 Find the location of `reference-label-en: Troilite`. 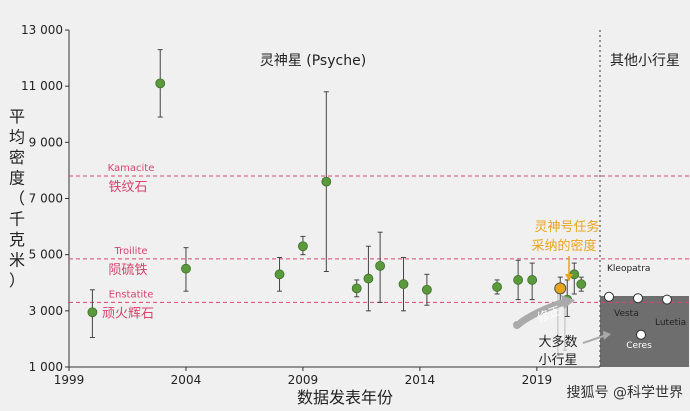

reference-label-en: Troilite is located at coordinates (130, 251).